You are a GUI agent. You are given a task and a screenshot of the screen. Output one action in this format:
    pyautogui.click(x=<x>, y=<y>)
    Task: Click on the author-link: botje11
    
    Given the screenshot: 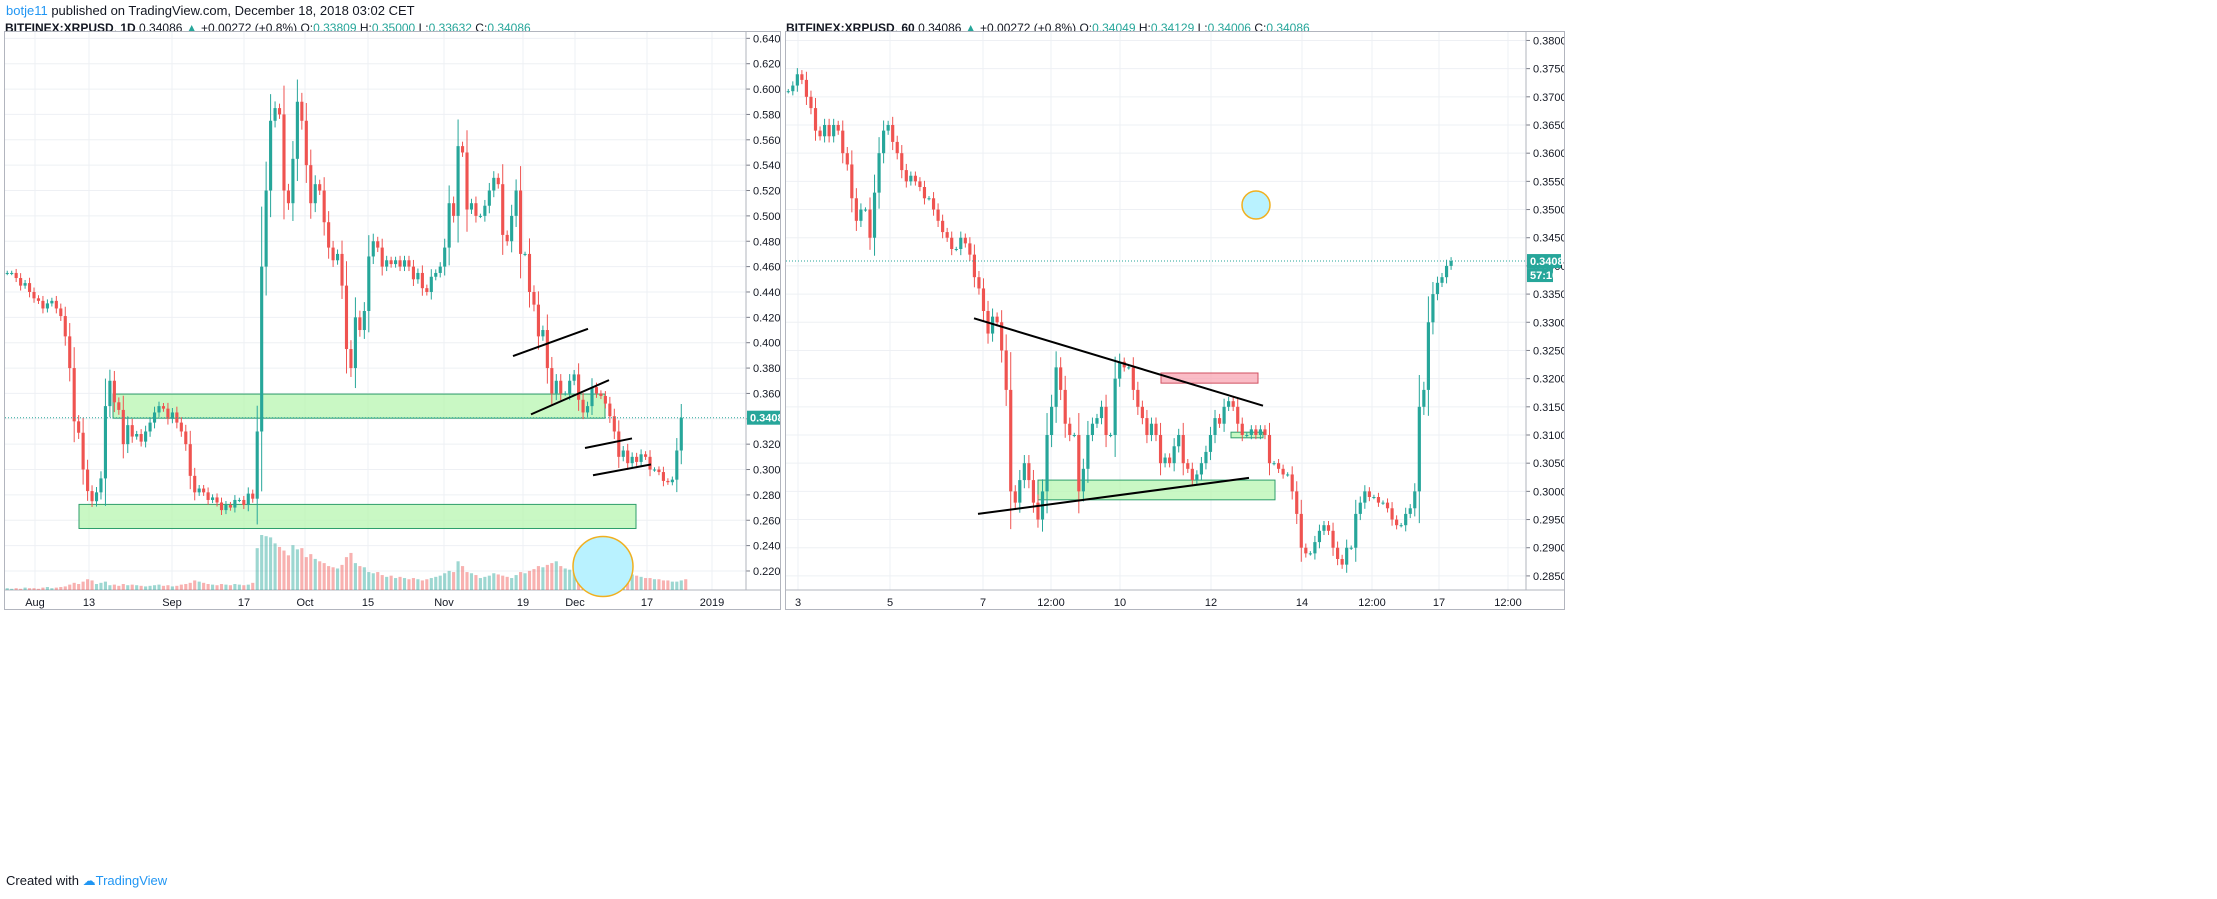 What is the action you would take?
    pyautogui.click(x=27, y=10)
    